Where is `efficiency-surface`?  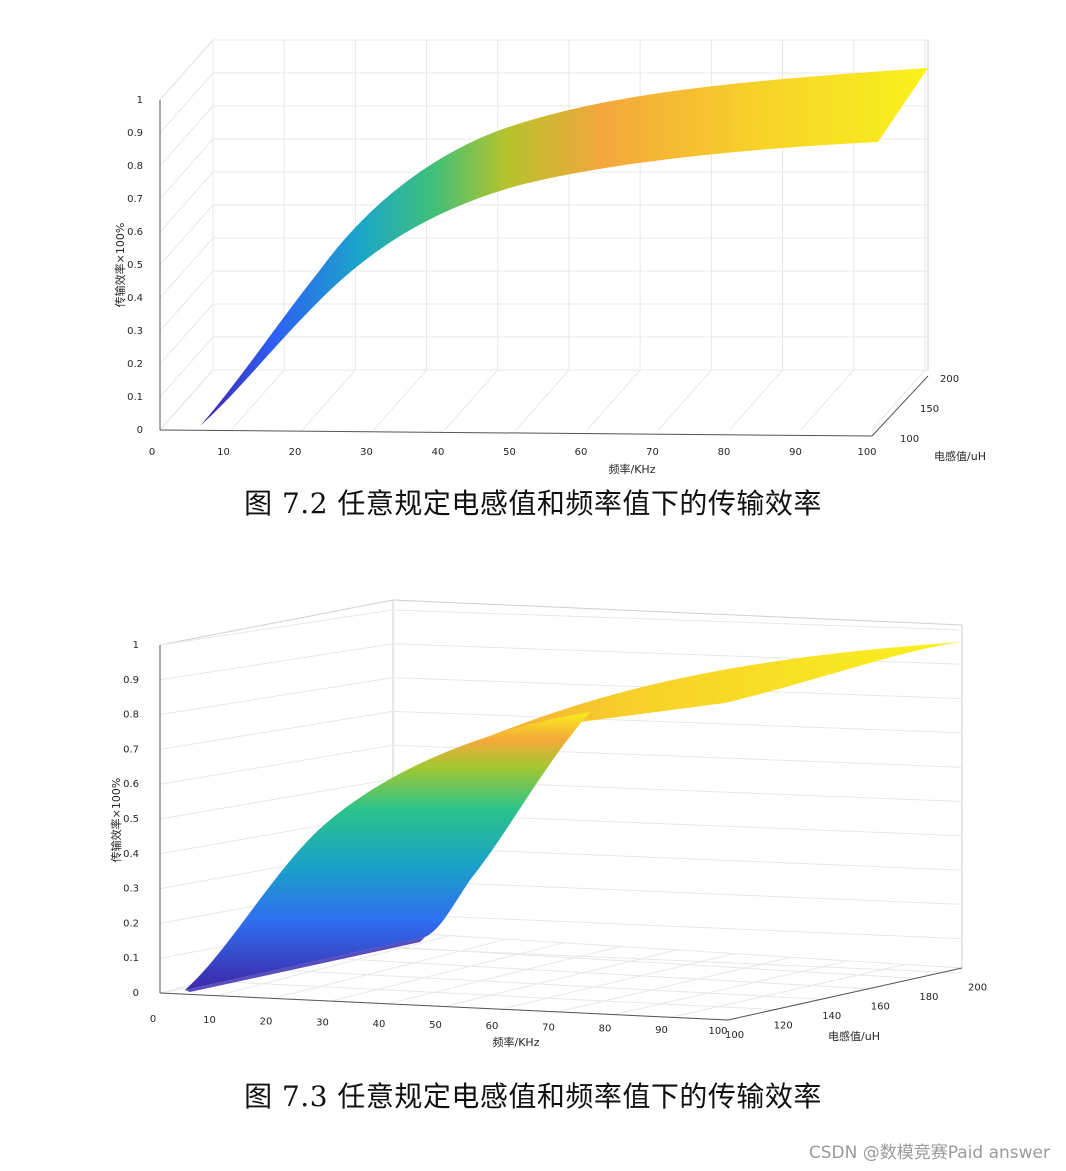 efficiency-surface is located at coordinates (387, 851).